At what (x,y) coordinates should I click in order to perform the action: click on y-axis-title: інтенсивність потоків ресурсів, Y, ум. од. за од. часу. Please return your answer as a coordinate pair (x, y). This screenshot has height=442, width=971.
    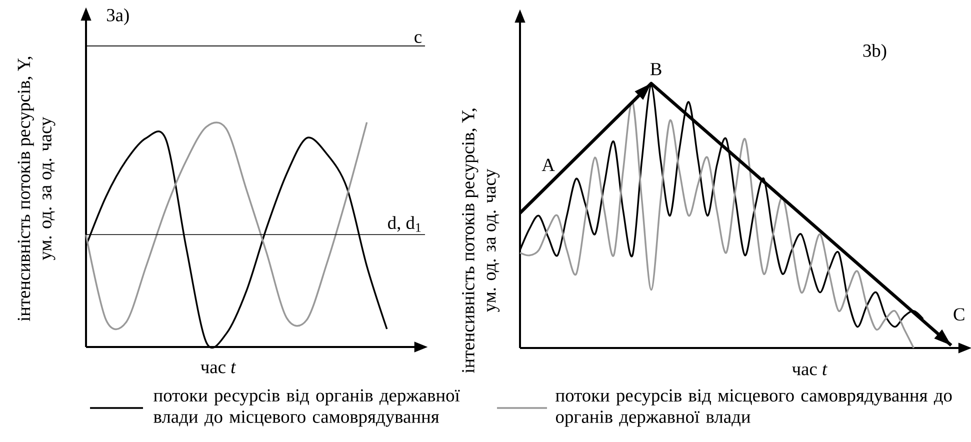
    Looking at the image, I should click on (37, 189).